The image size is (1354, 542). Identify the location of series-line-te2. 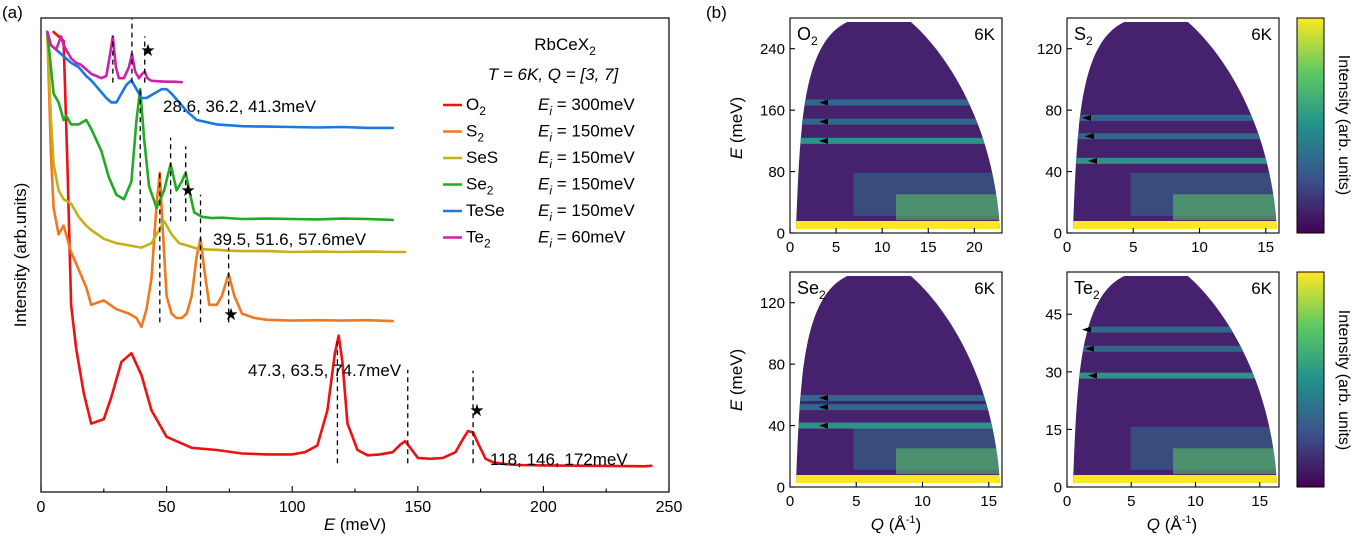
(114, 57).